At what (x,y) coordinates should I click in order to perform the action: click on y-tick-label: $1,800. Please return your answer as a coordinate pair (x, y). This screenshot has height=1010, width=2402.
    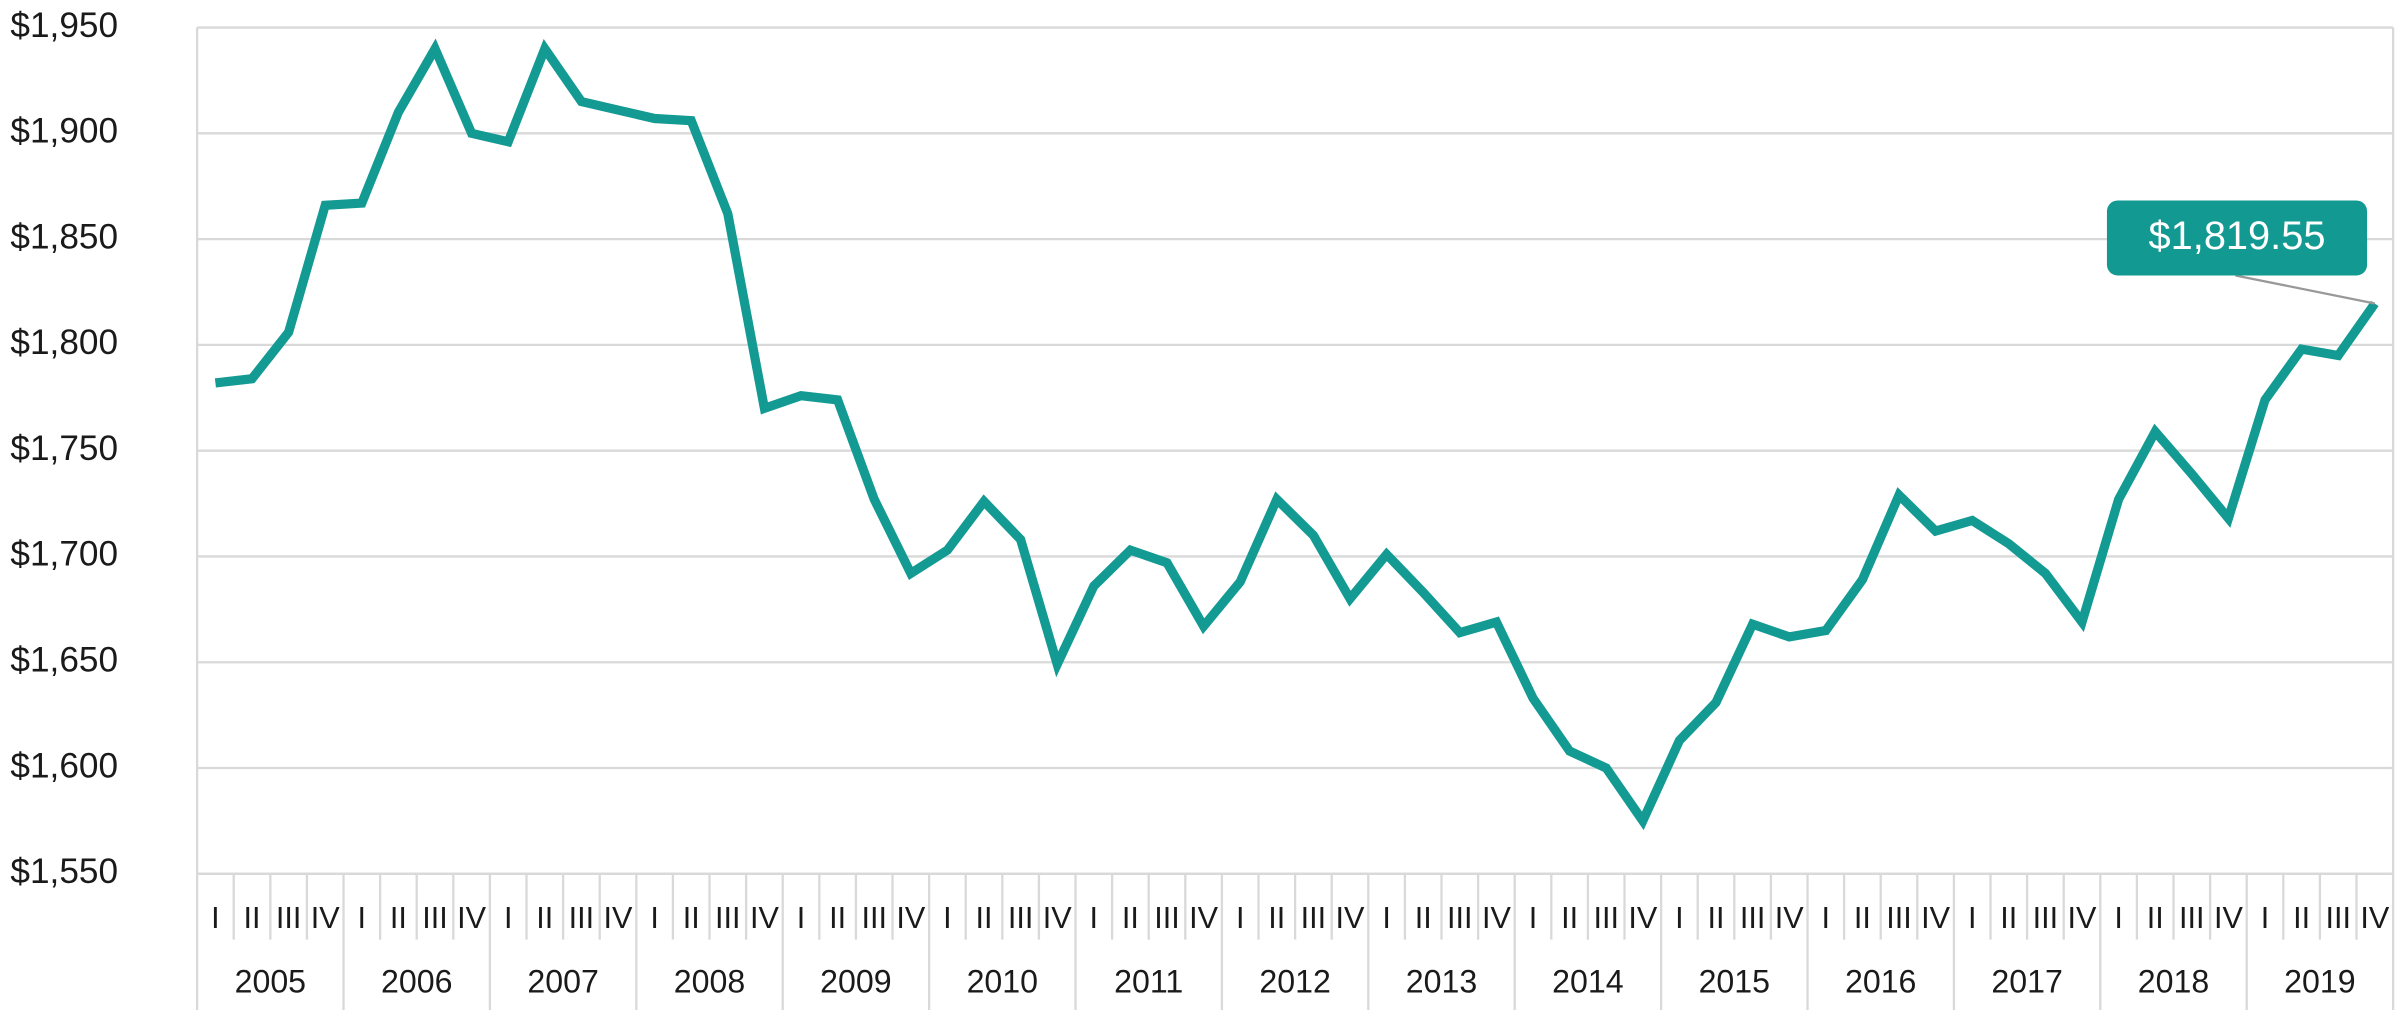
    Looking at the image, I should click on (64, 342).